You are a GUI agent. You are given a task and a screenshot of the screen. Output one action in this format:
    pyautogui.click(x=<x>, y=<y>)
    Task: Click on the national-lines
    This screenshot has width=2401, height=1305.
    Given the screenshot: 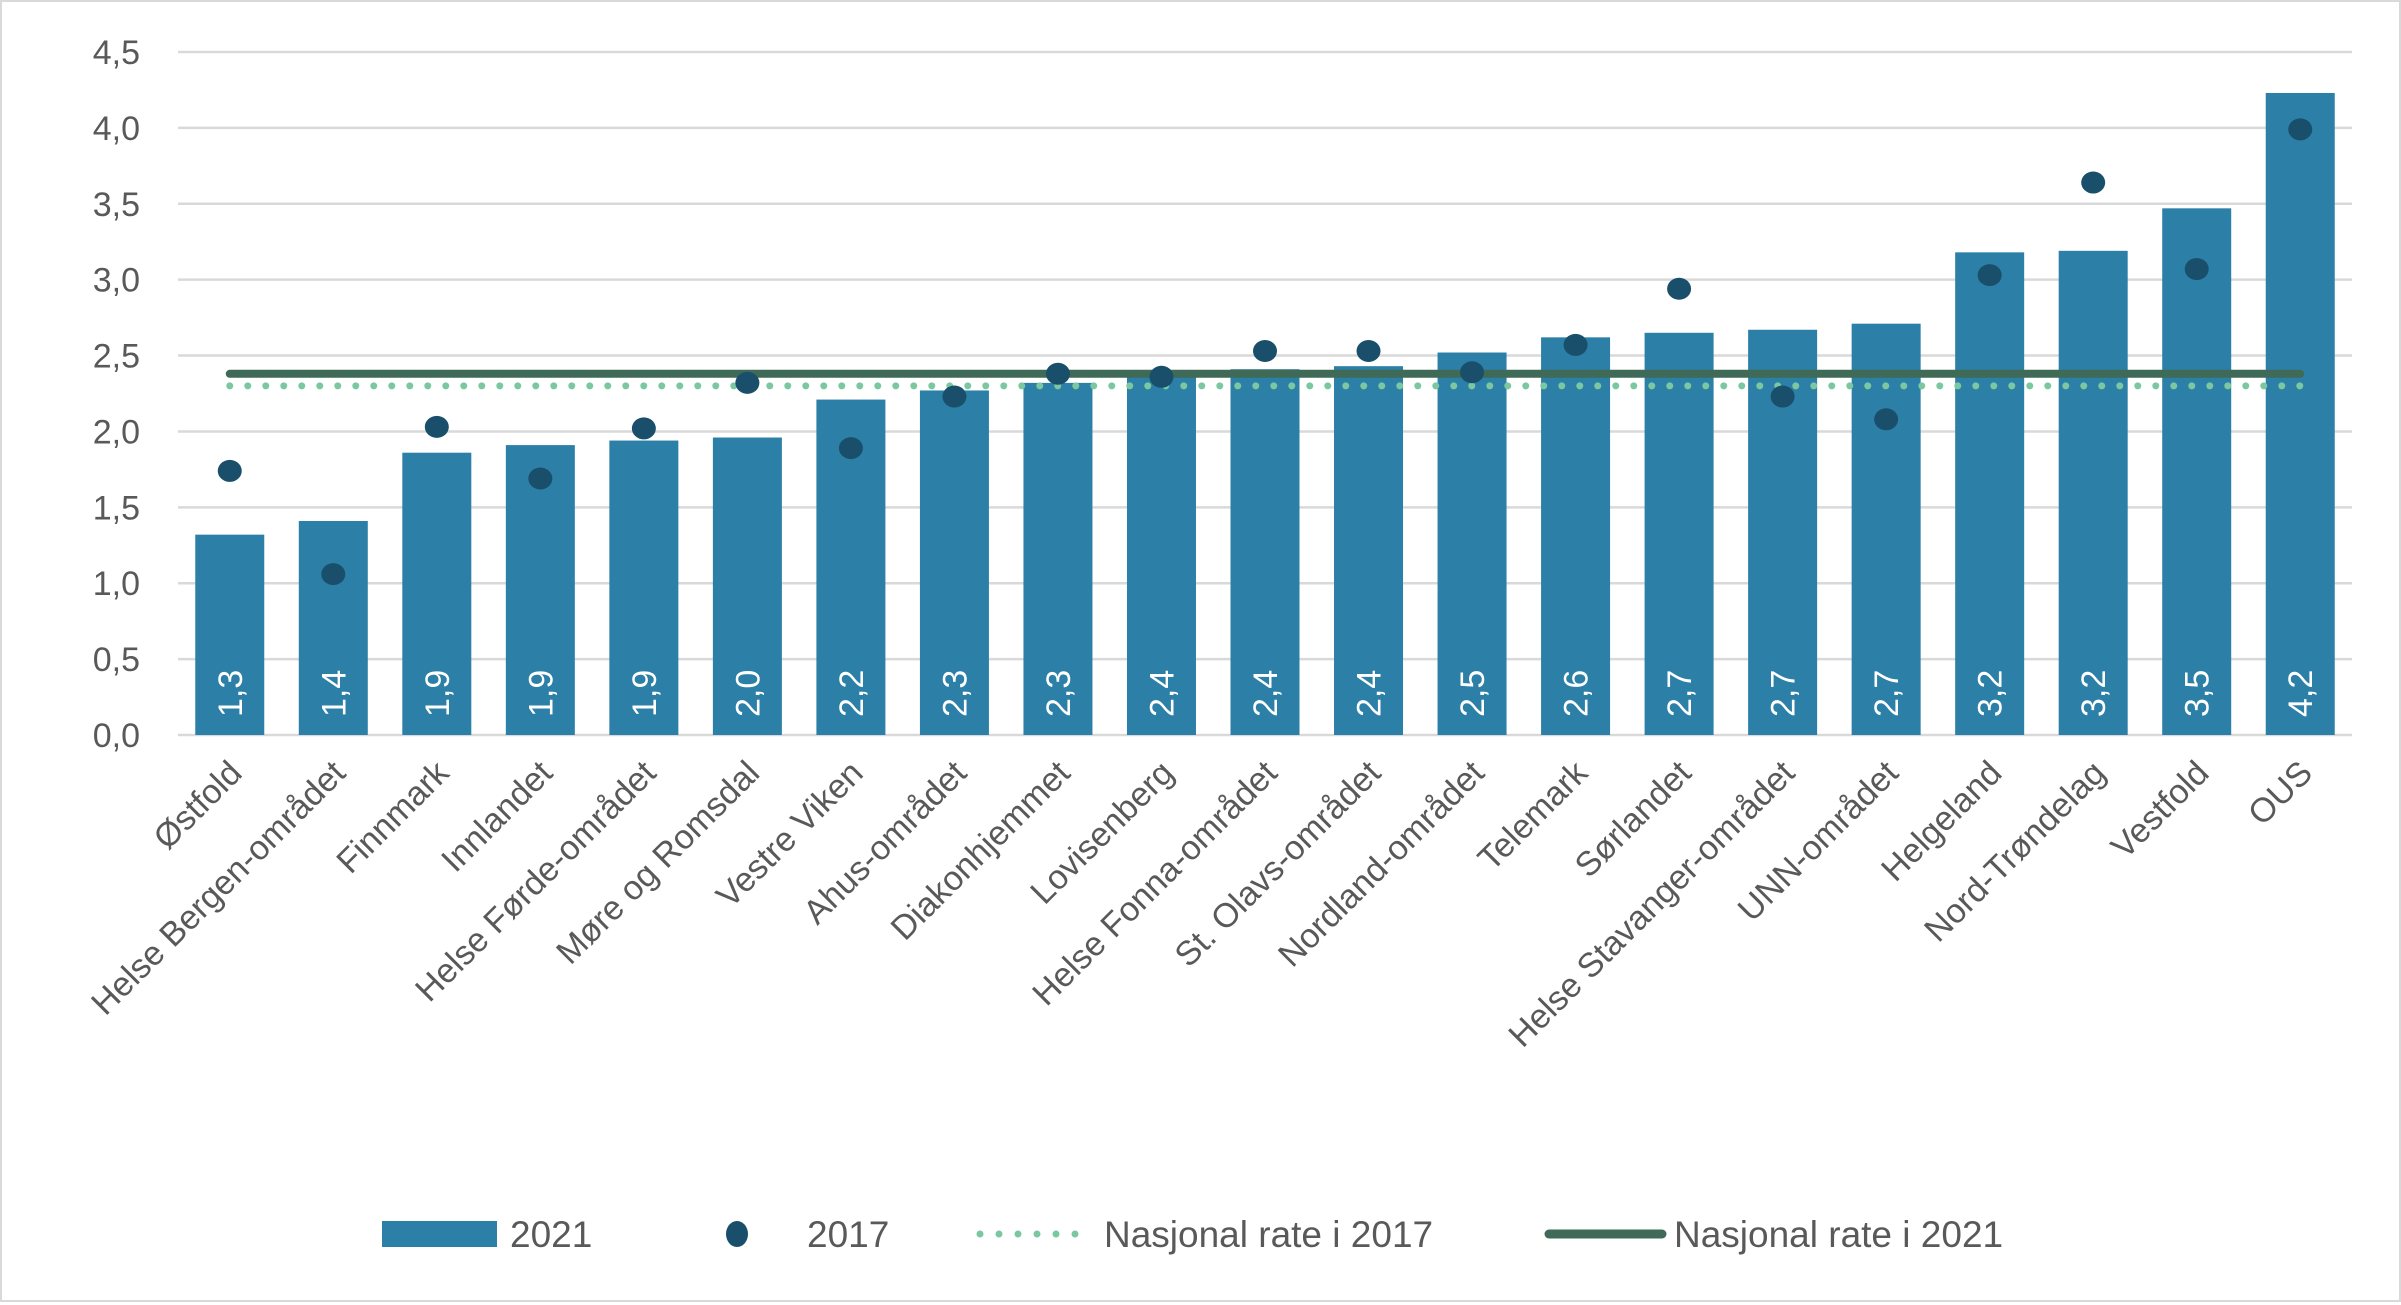 What is the action you would take?
    pyautogui.click(x=1265, y=379)
    